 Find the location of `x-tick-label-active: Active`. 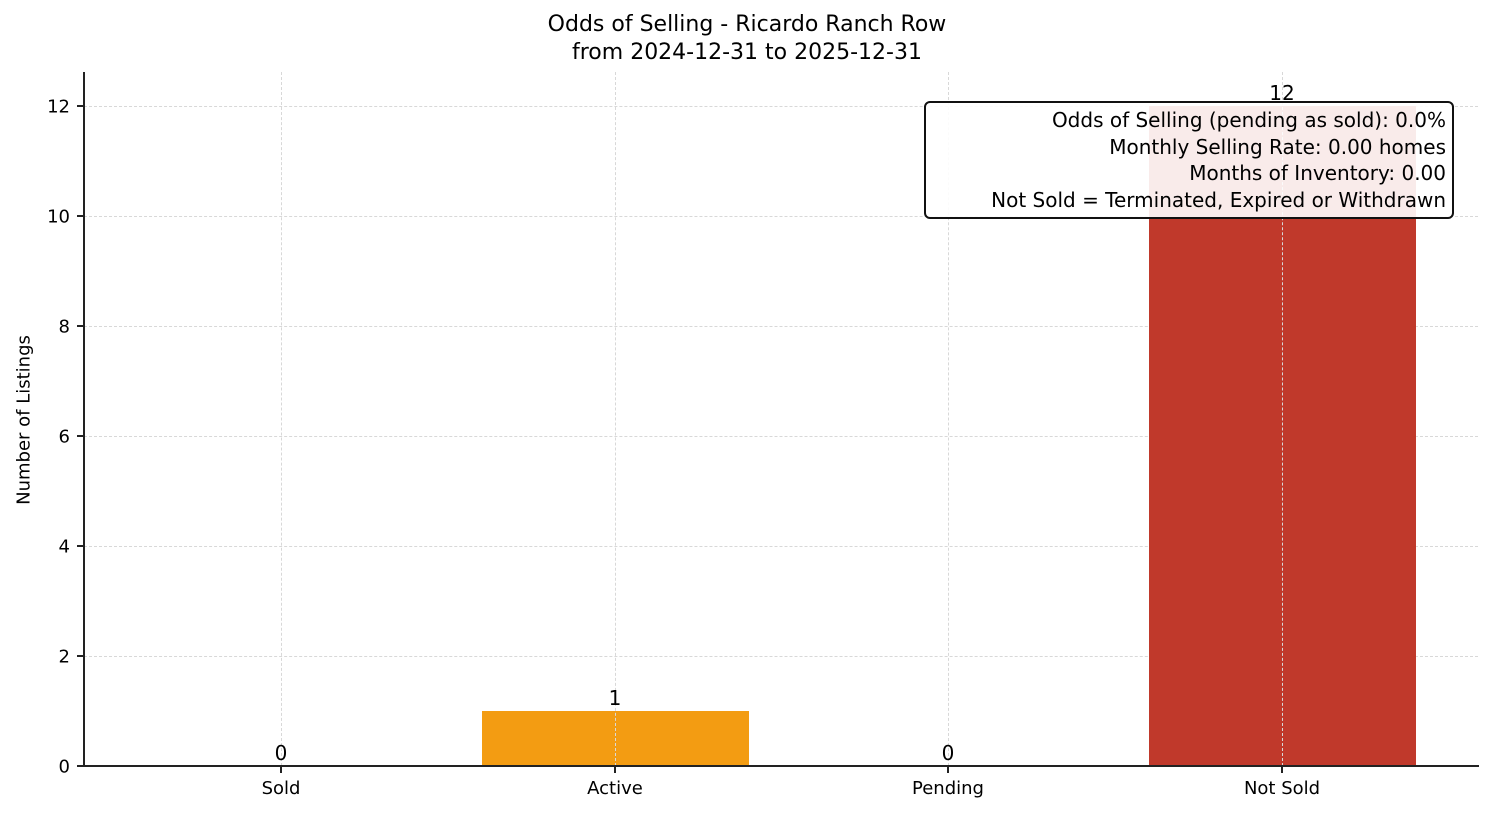

x-tick-label-active: Active is located at coordinates (615, 788).